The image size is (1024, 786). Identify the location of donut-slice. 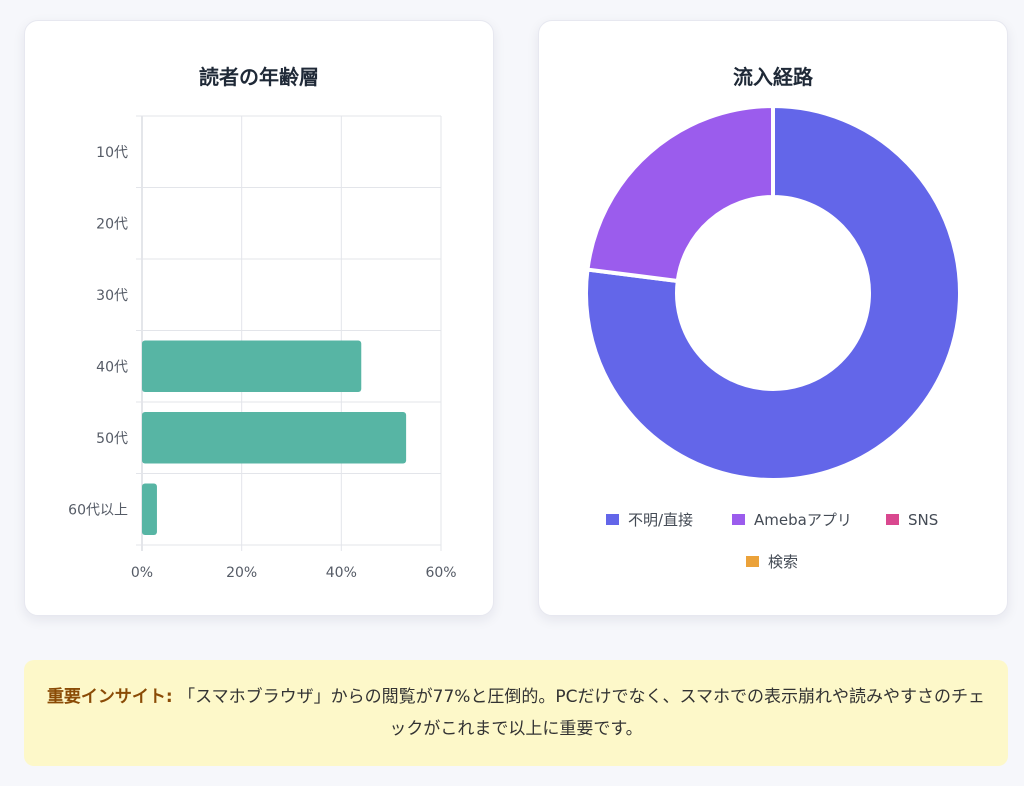
(680, 193).